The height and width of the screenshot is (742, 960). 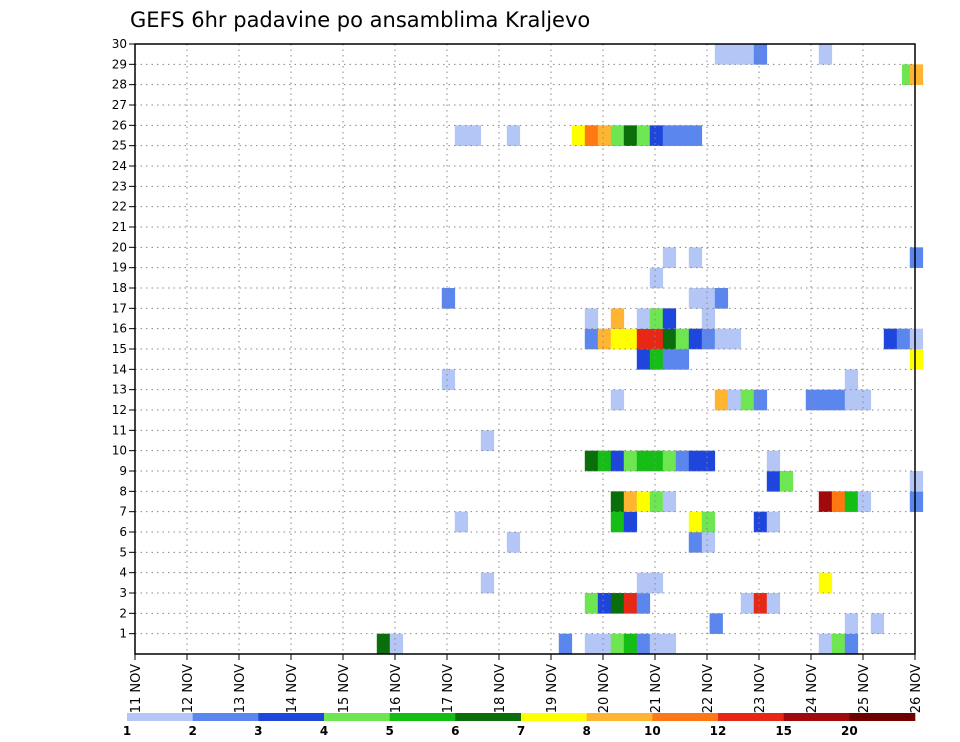 I want to click on y-tick-label: 27, so click(x=119, y=105).